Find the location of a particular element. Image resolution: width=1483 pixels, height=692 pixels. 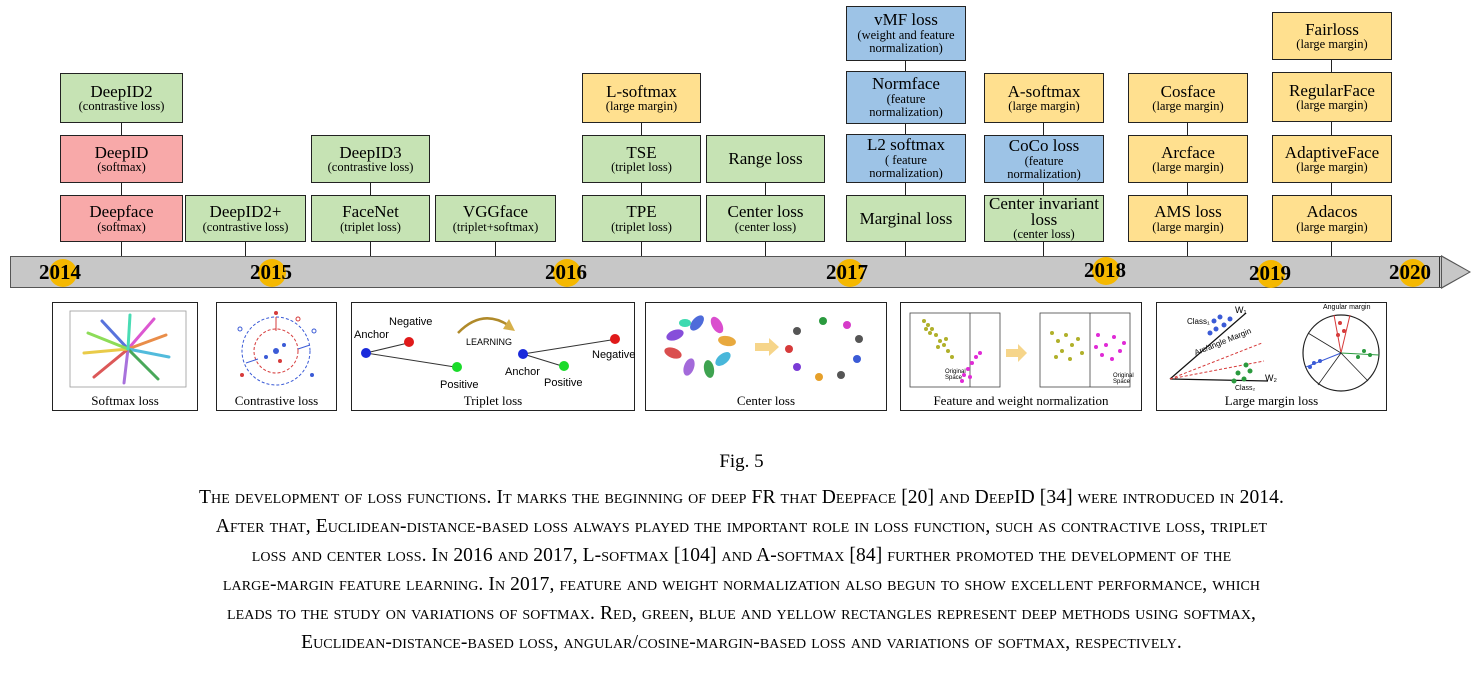

w1-label: W₁ is located at coordinates (1241, 310).